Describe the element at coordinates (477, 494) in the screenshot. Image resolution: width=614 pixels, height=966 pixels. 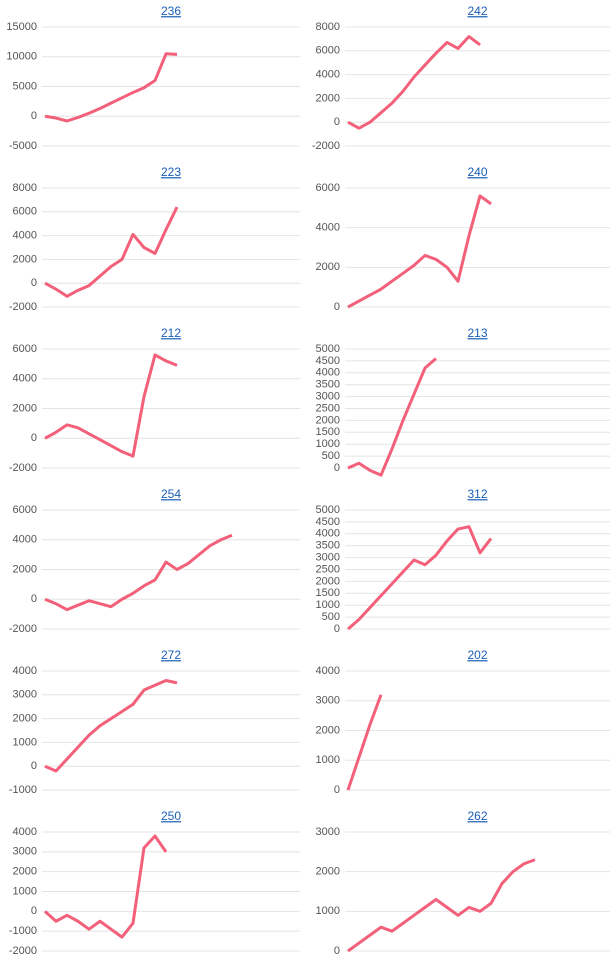
I see `chart-title: 312` at that location.